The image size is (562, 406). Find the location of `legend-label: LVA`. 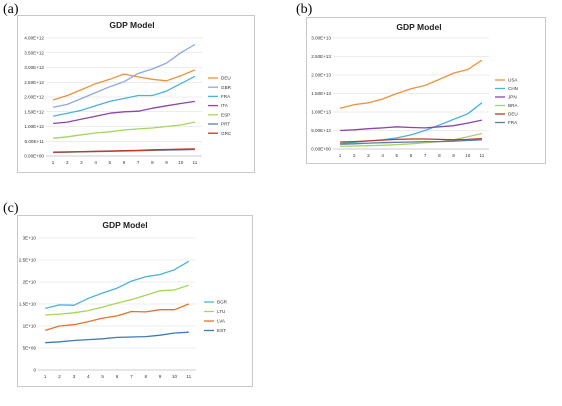

legend-label: LVA is located at coordinates (221, 321).